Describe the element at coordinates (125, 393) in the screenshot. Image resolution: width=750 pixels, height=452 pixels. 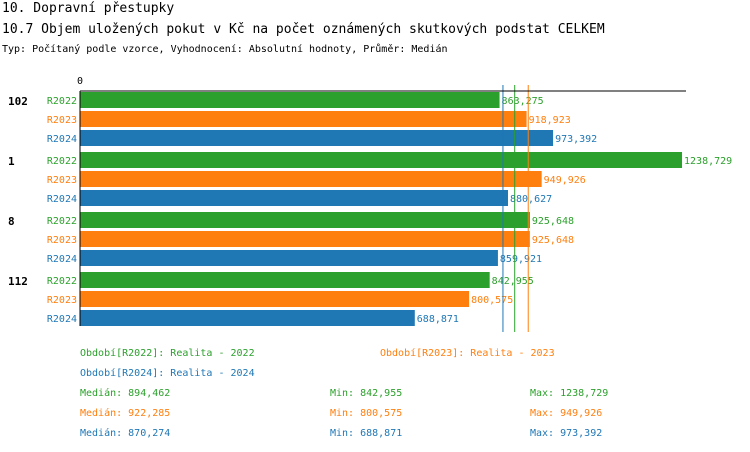
I see `stat-median-r2022: Medián: 894,462` at that location.